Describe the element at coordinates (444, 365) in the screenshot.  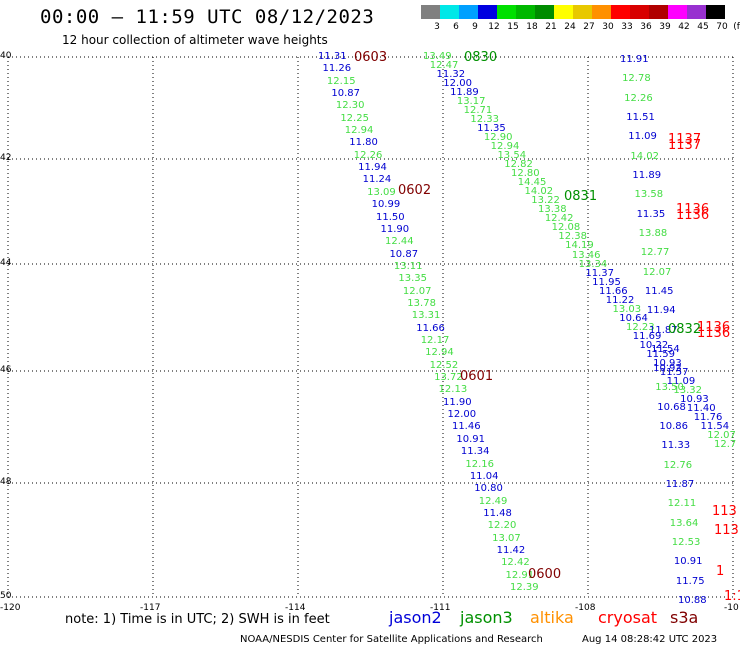
I see `wave-height-value: 12.52` at that location.